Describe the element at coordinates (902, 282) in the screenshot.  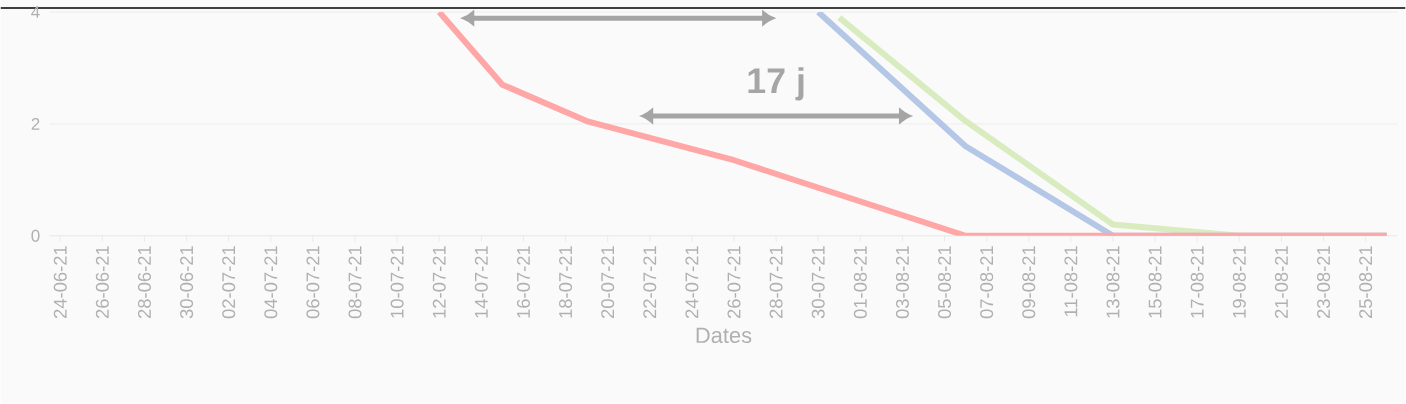
I see `x-tick-label: 03-08-21` at that location.